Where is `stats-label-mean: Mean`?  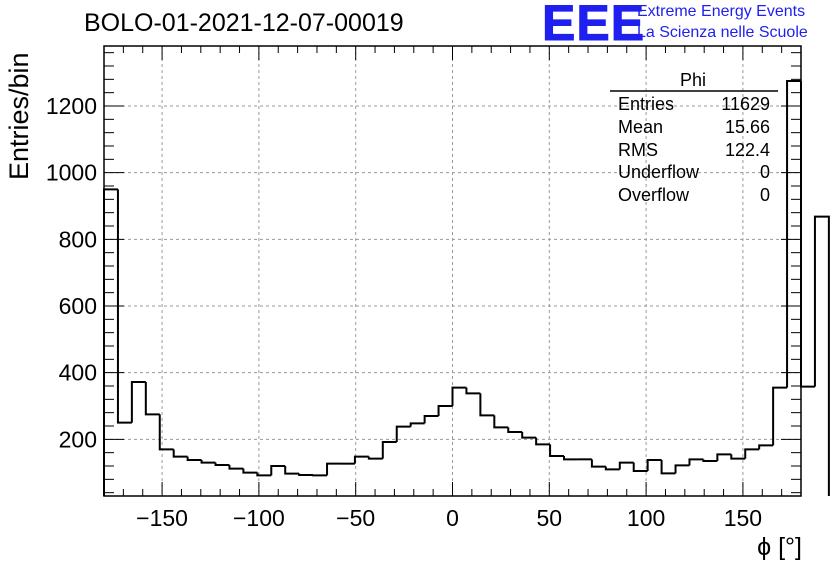 stats-label-mean: Mean is located at coordinates (641, 127).